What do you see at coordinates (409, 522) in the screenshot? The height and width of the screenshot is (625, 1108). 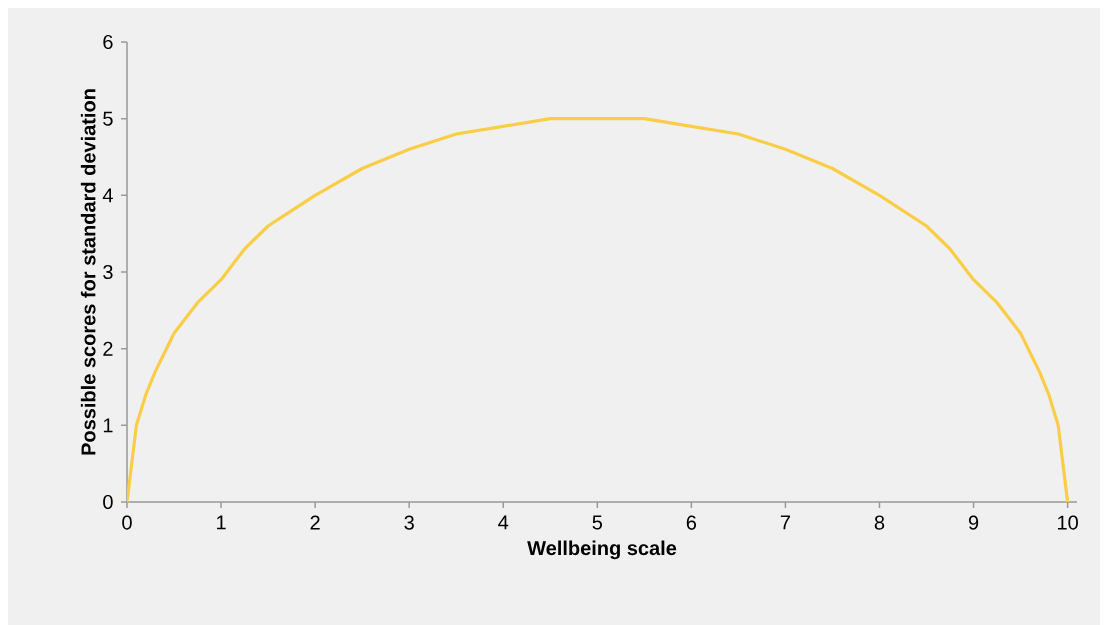 I see `x-tick-label: 3` at bounding box center [409, 522].